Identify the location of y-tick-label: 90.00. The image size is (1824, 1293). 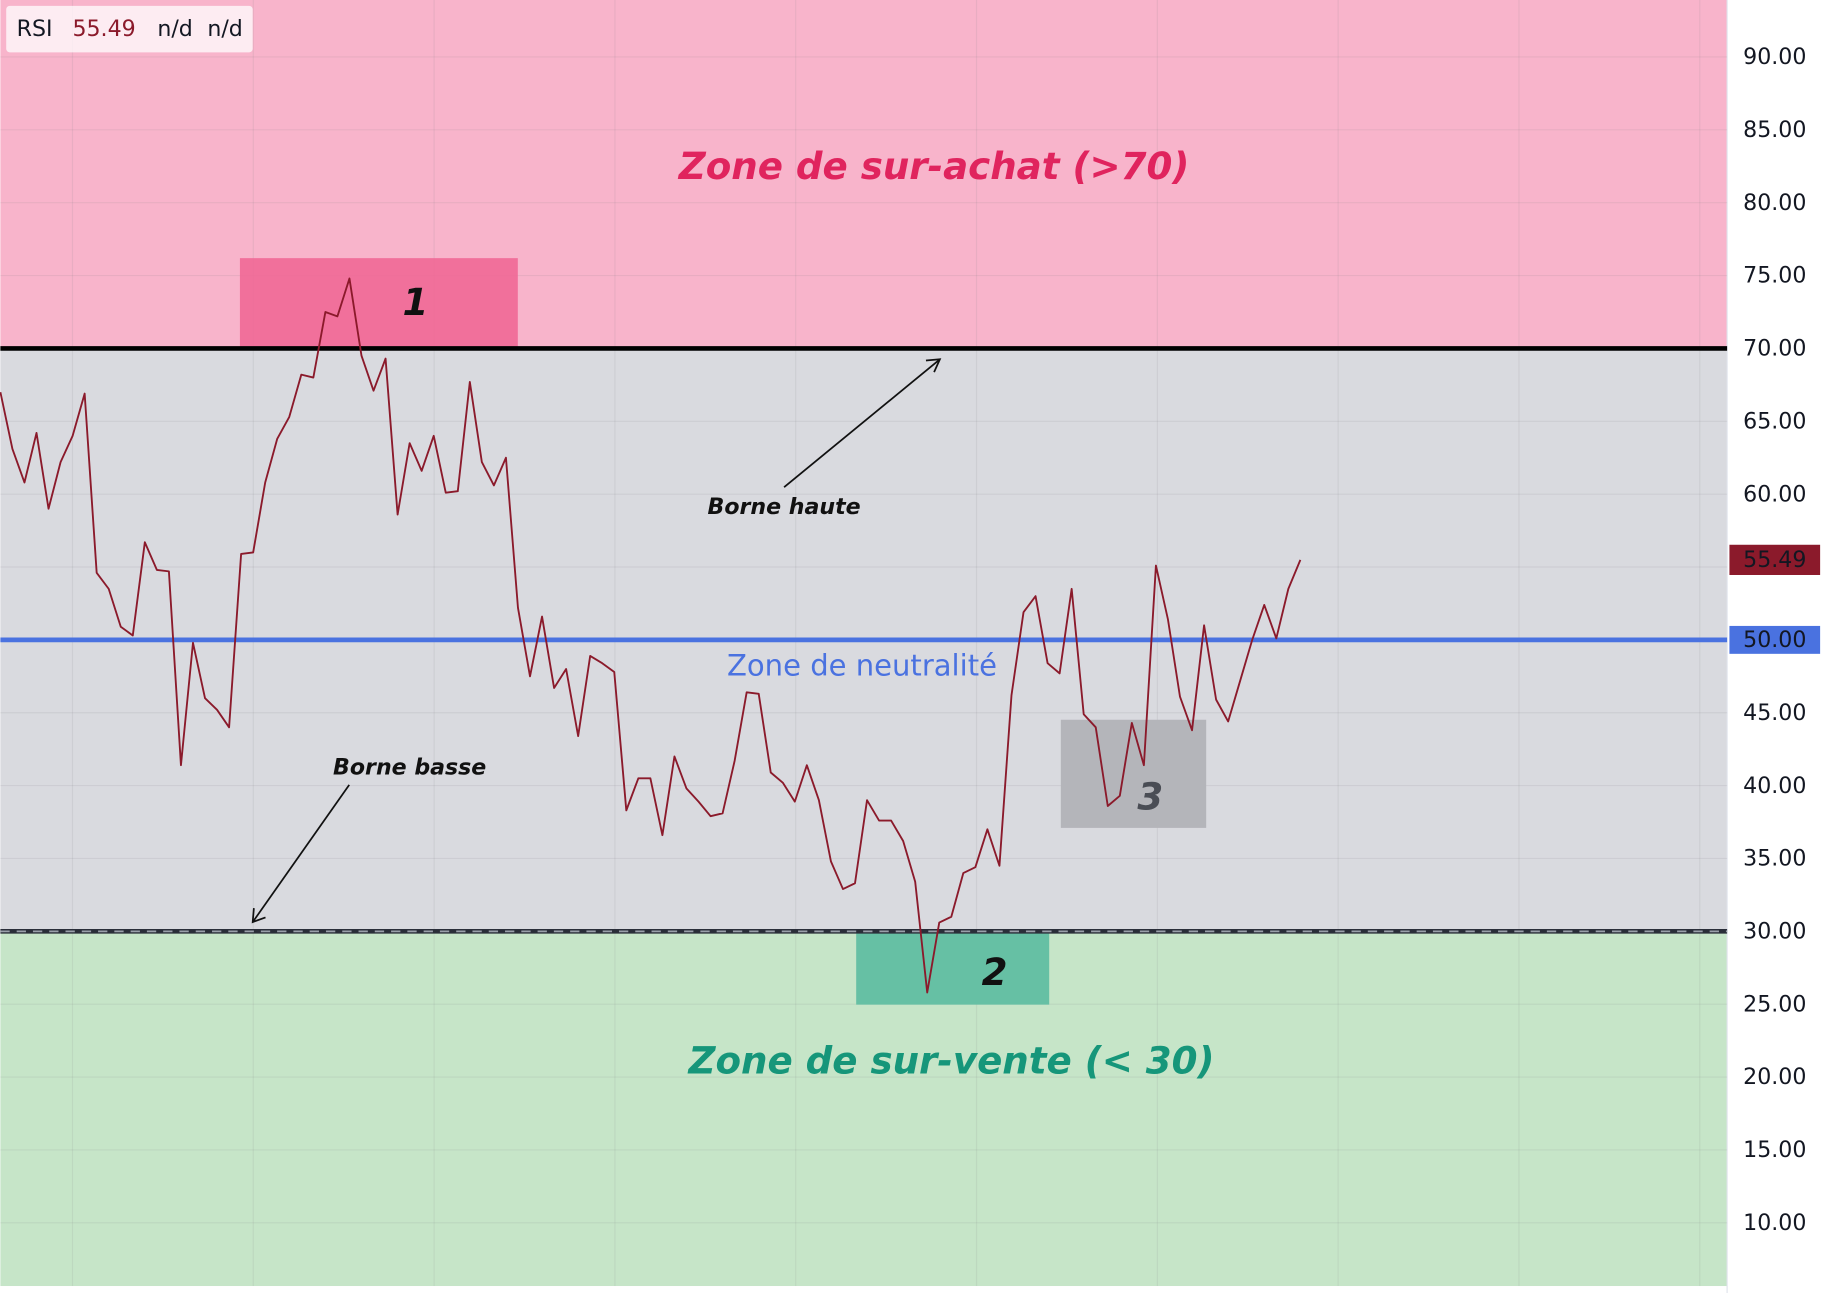
(1774, 57).